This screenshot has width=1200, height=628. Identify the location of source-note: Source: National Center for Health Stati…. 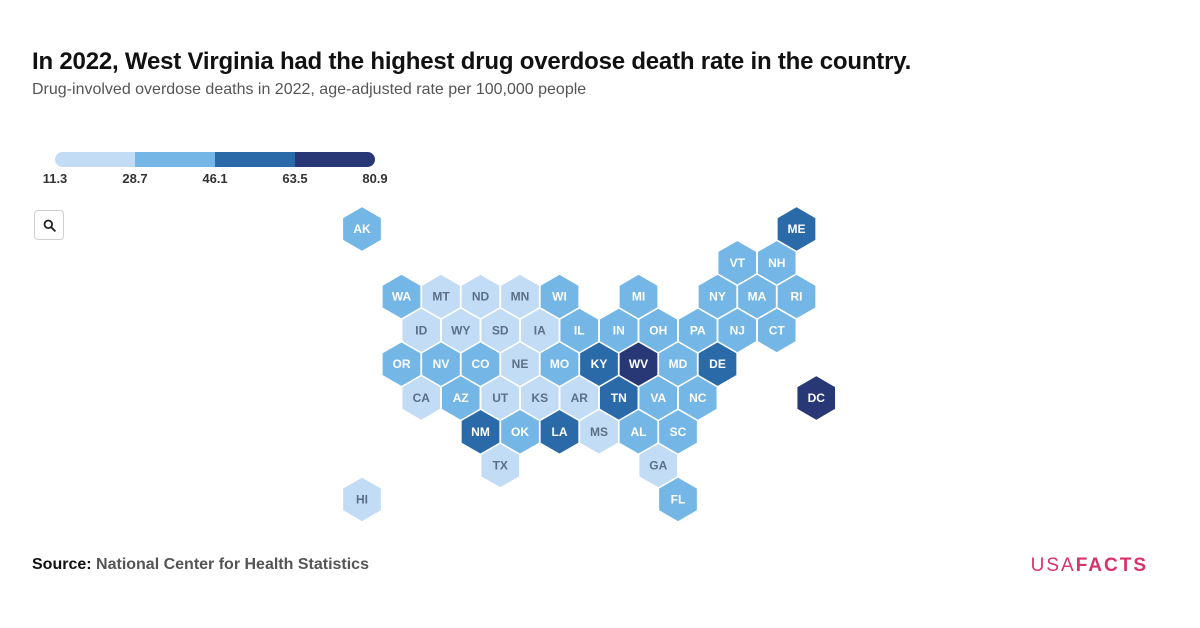
(200, 565).